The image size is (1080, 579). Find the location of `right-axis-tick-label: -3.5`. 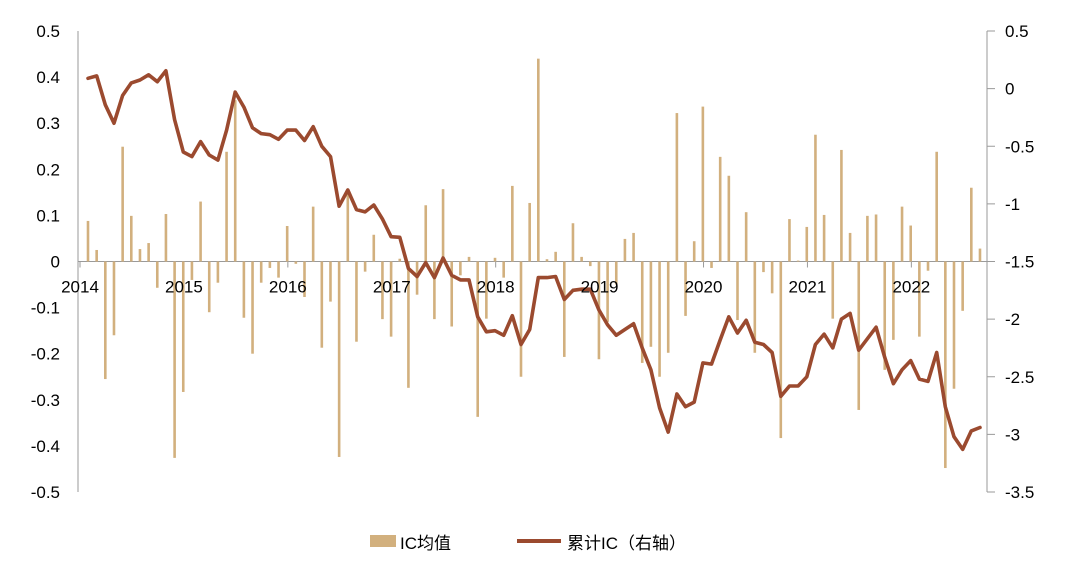

right-axis-tick-label: -3.5 is located at coordinates (1019, 492).